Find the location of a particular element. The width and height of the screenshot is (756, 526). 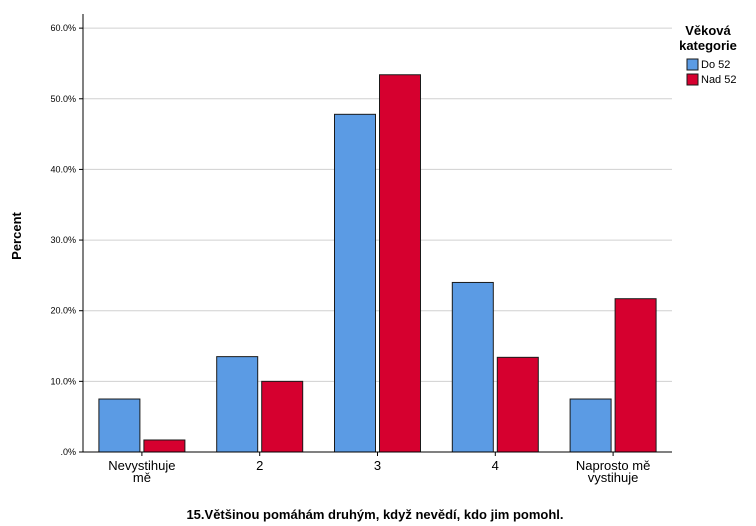

y-tick-label: .0% is located at coordinates (68, 452).